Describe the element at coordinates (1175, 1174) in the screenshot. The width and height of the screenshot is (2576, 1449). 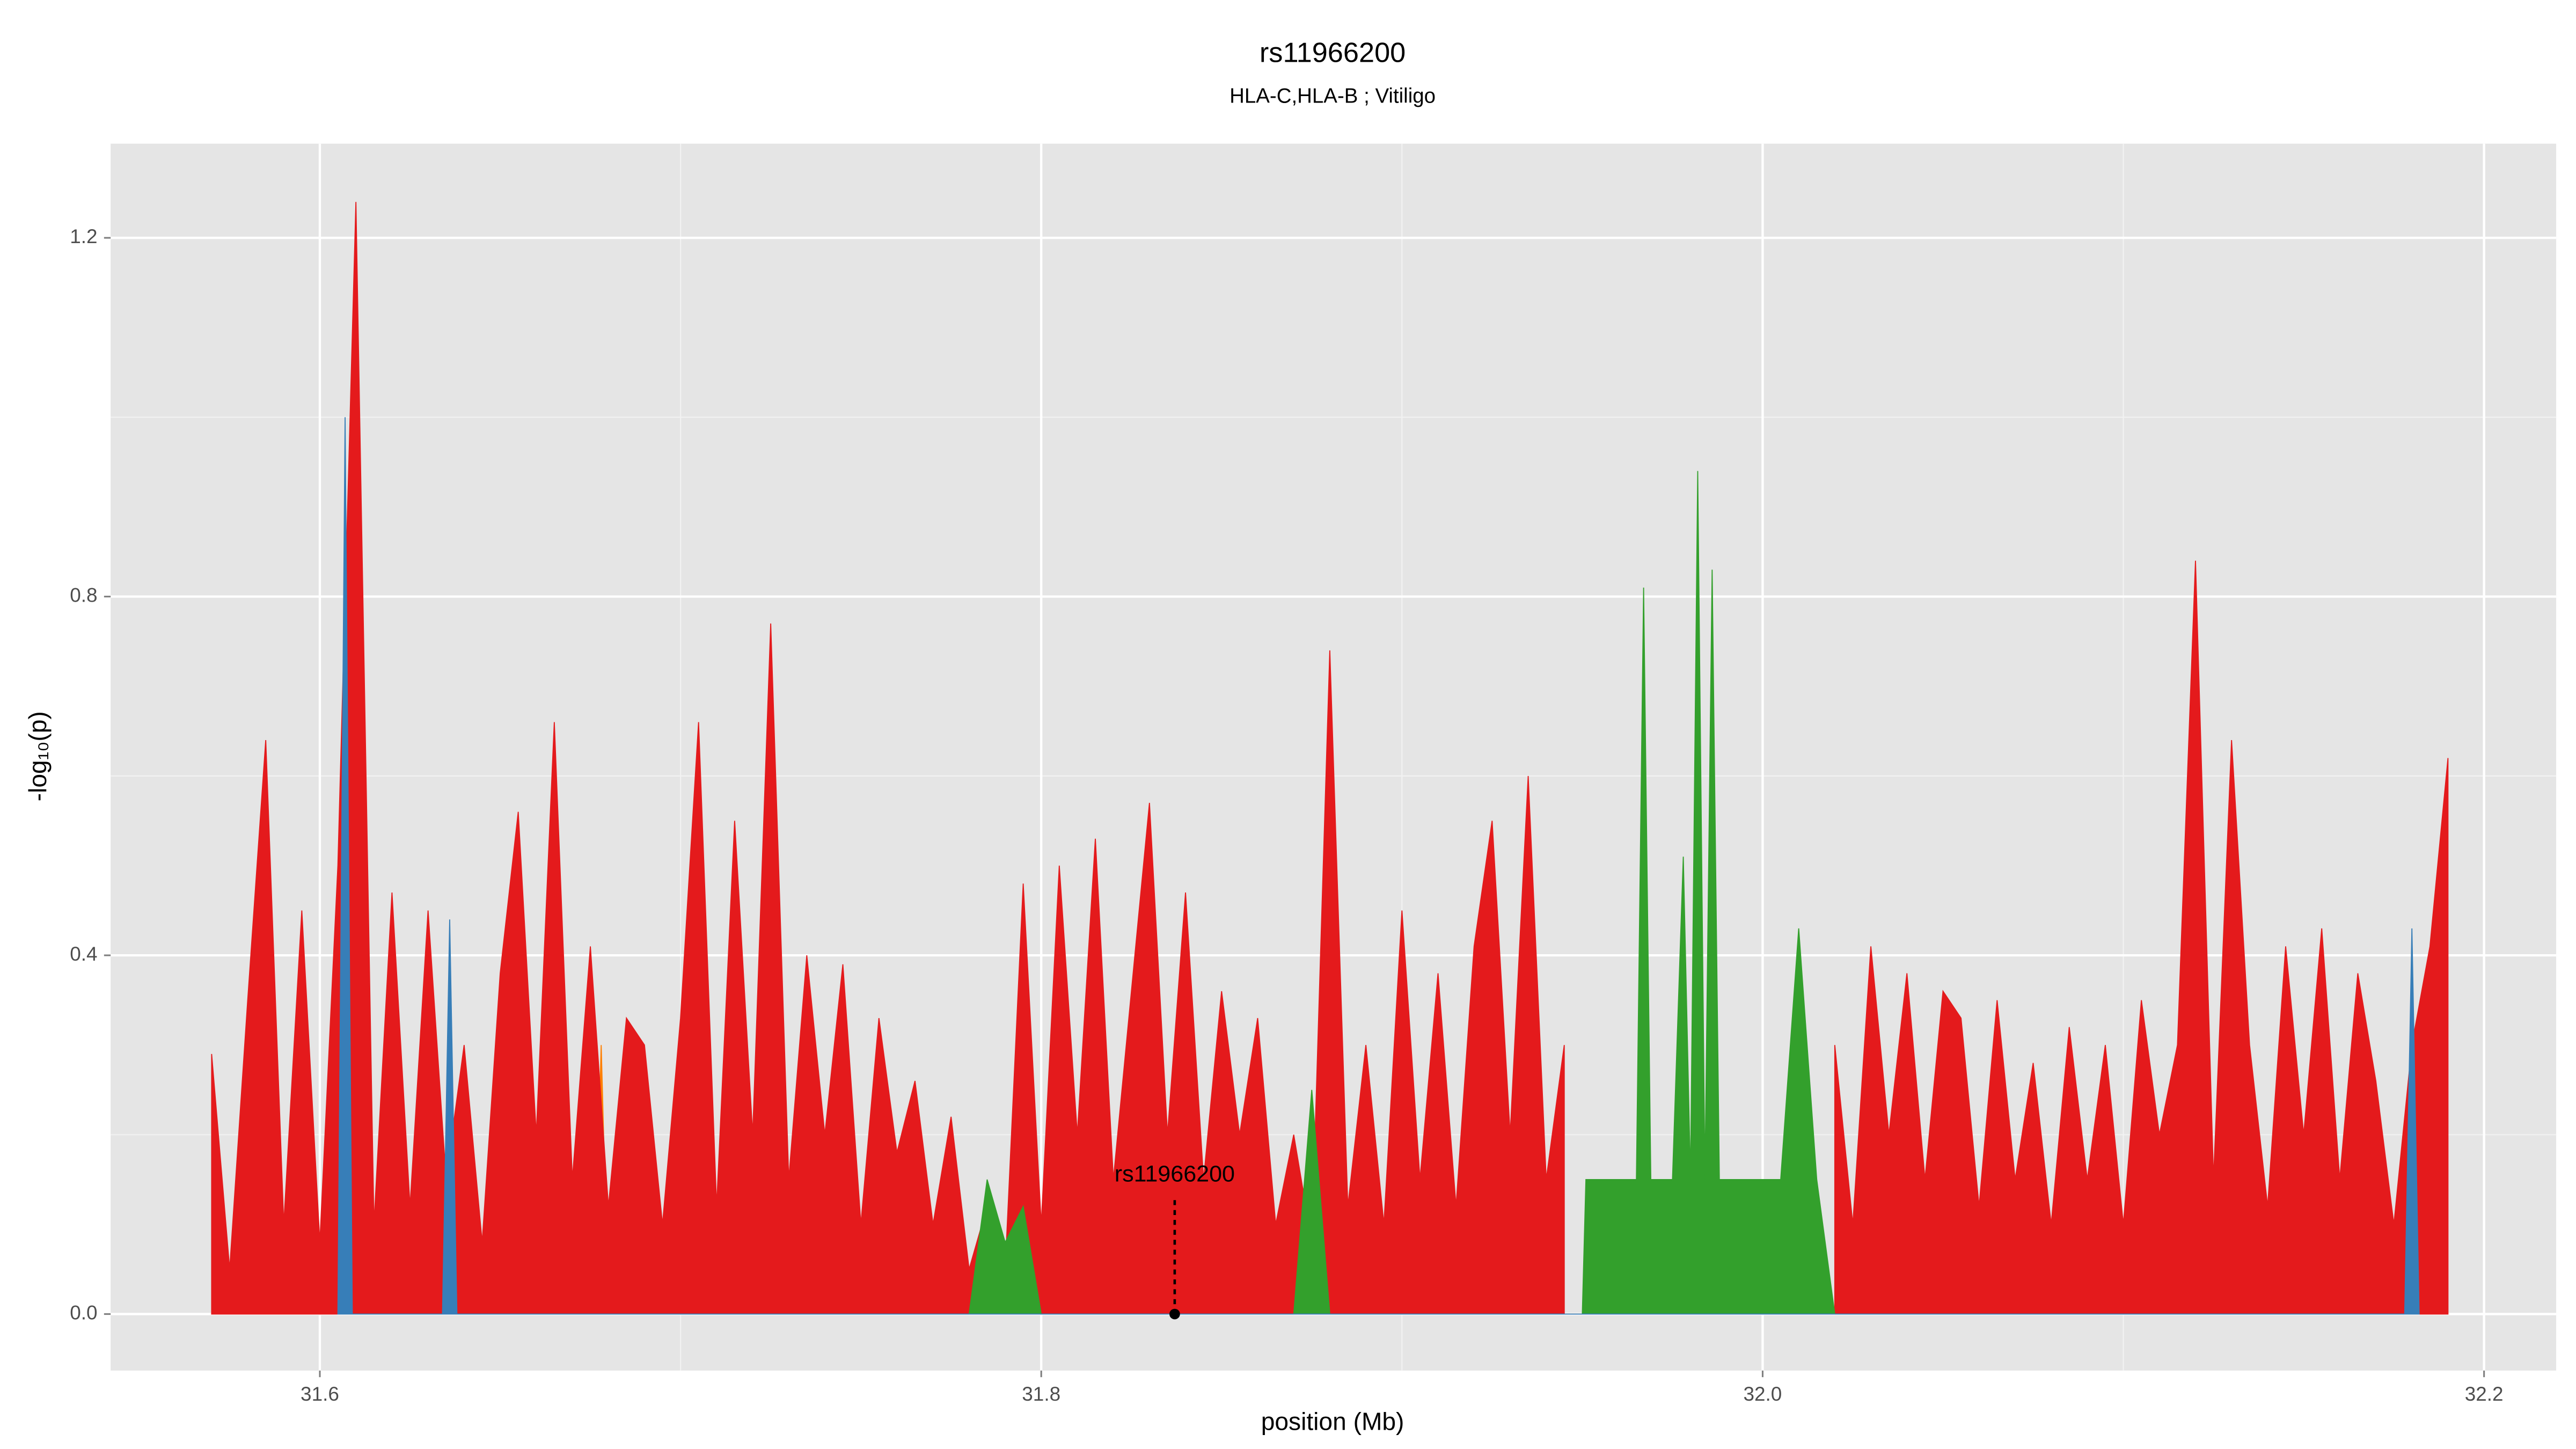
I see `annotation-label: rs11966200` at that location.